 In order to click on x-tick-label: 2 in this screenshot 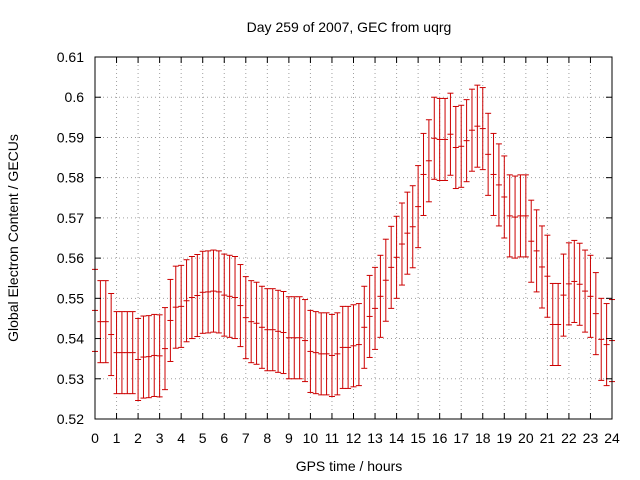, I will do `click(138, 438)`.